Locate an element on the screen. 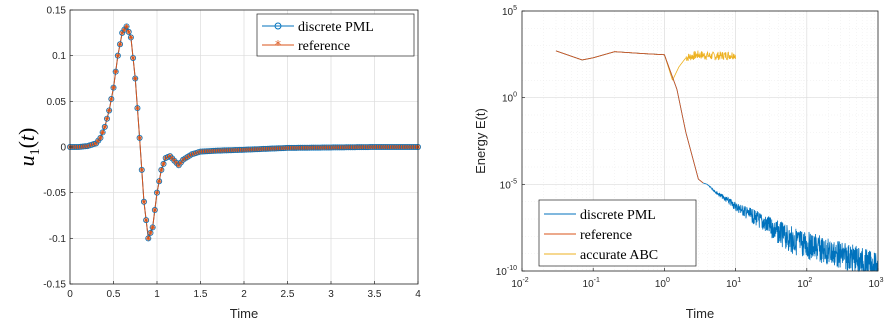 The width and height of the screenshot is (889, 326). left-ylabel: u1(t) is located at coordinates (28, 147).